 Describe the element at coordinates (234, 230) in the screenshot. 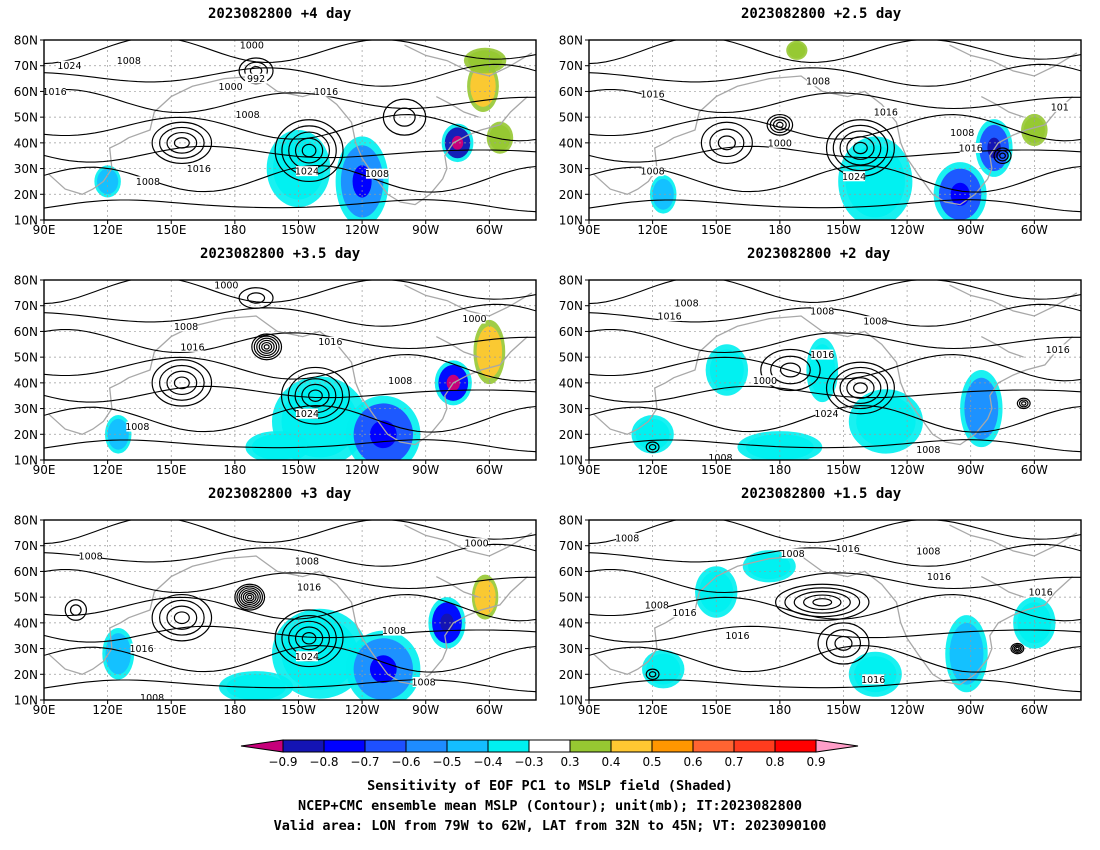

I see `lon-label: 180` at that location.